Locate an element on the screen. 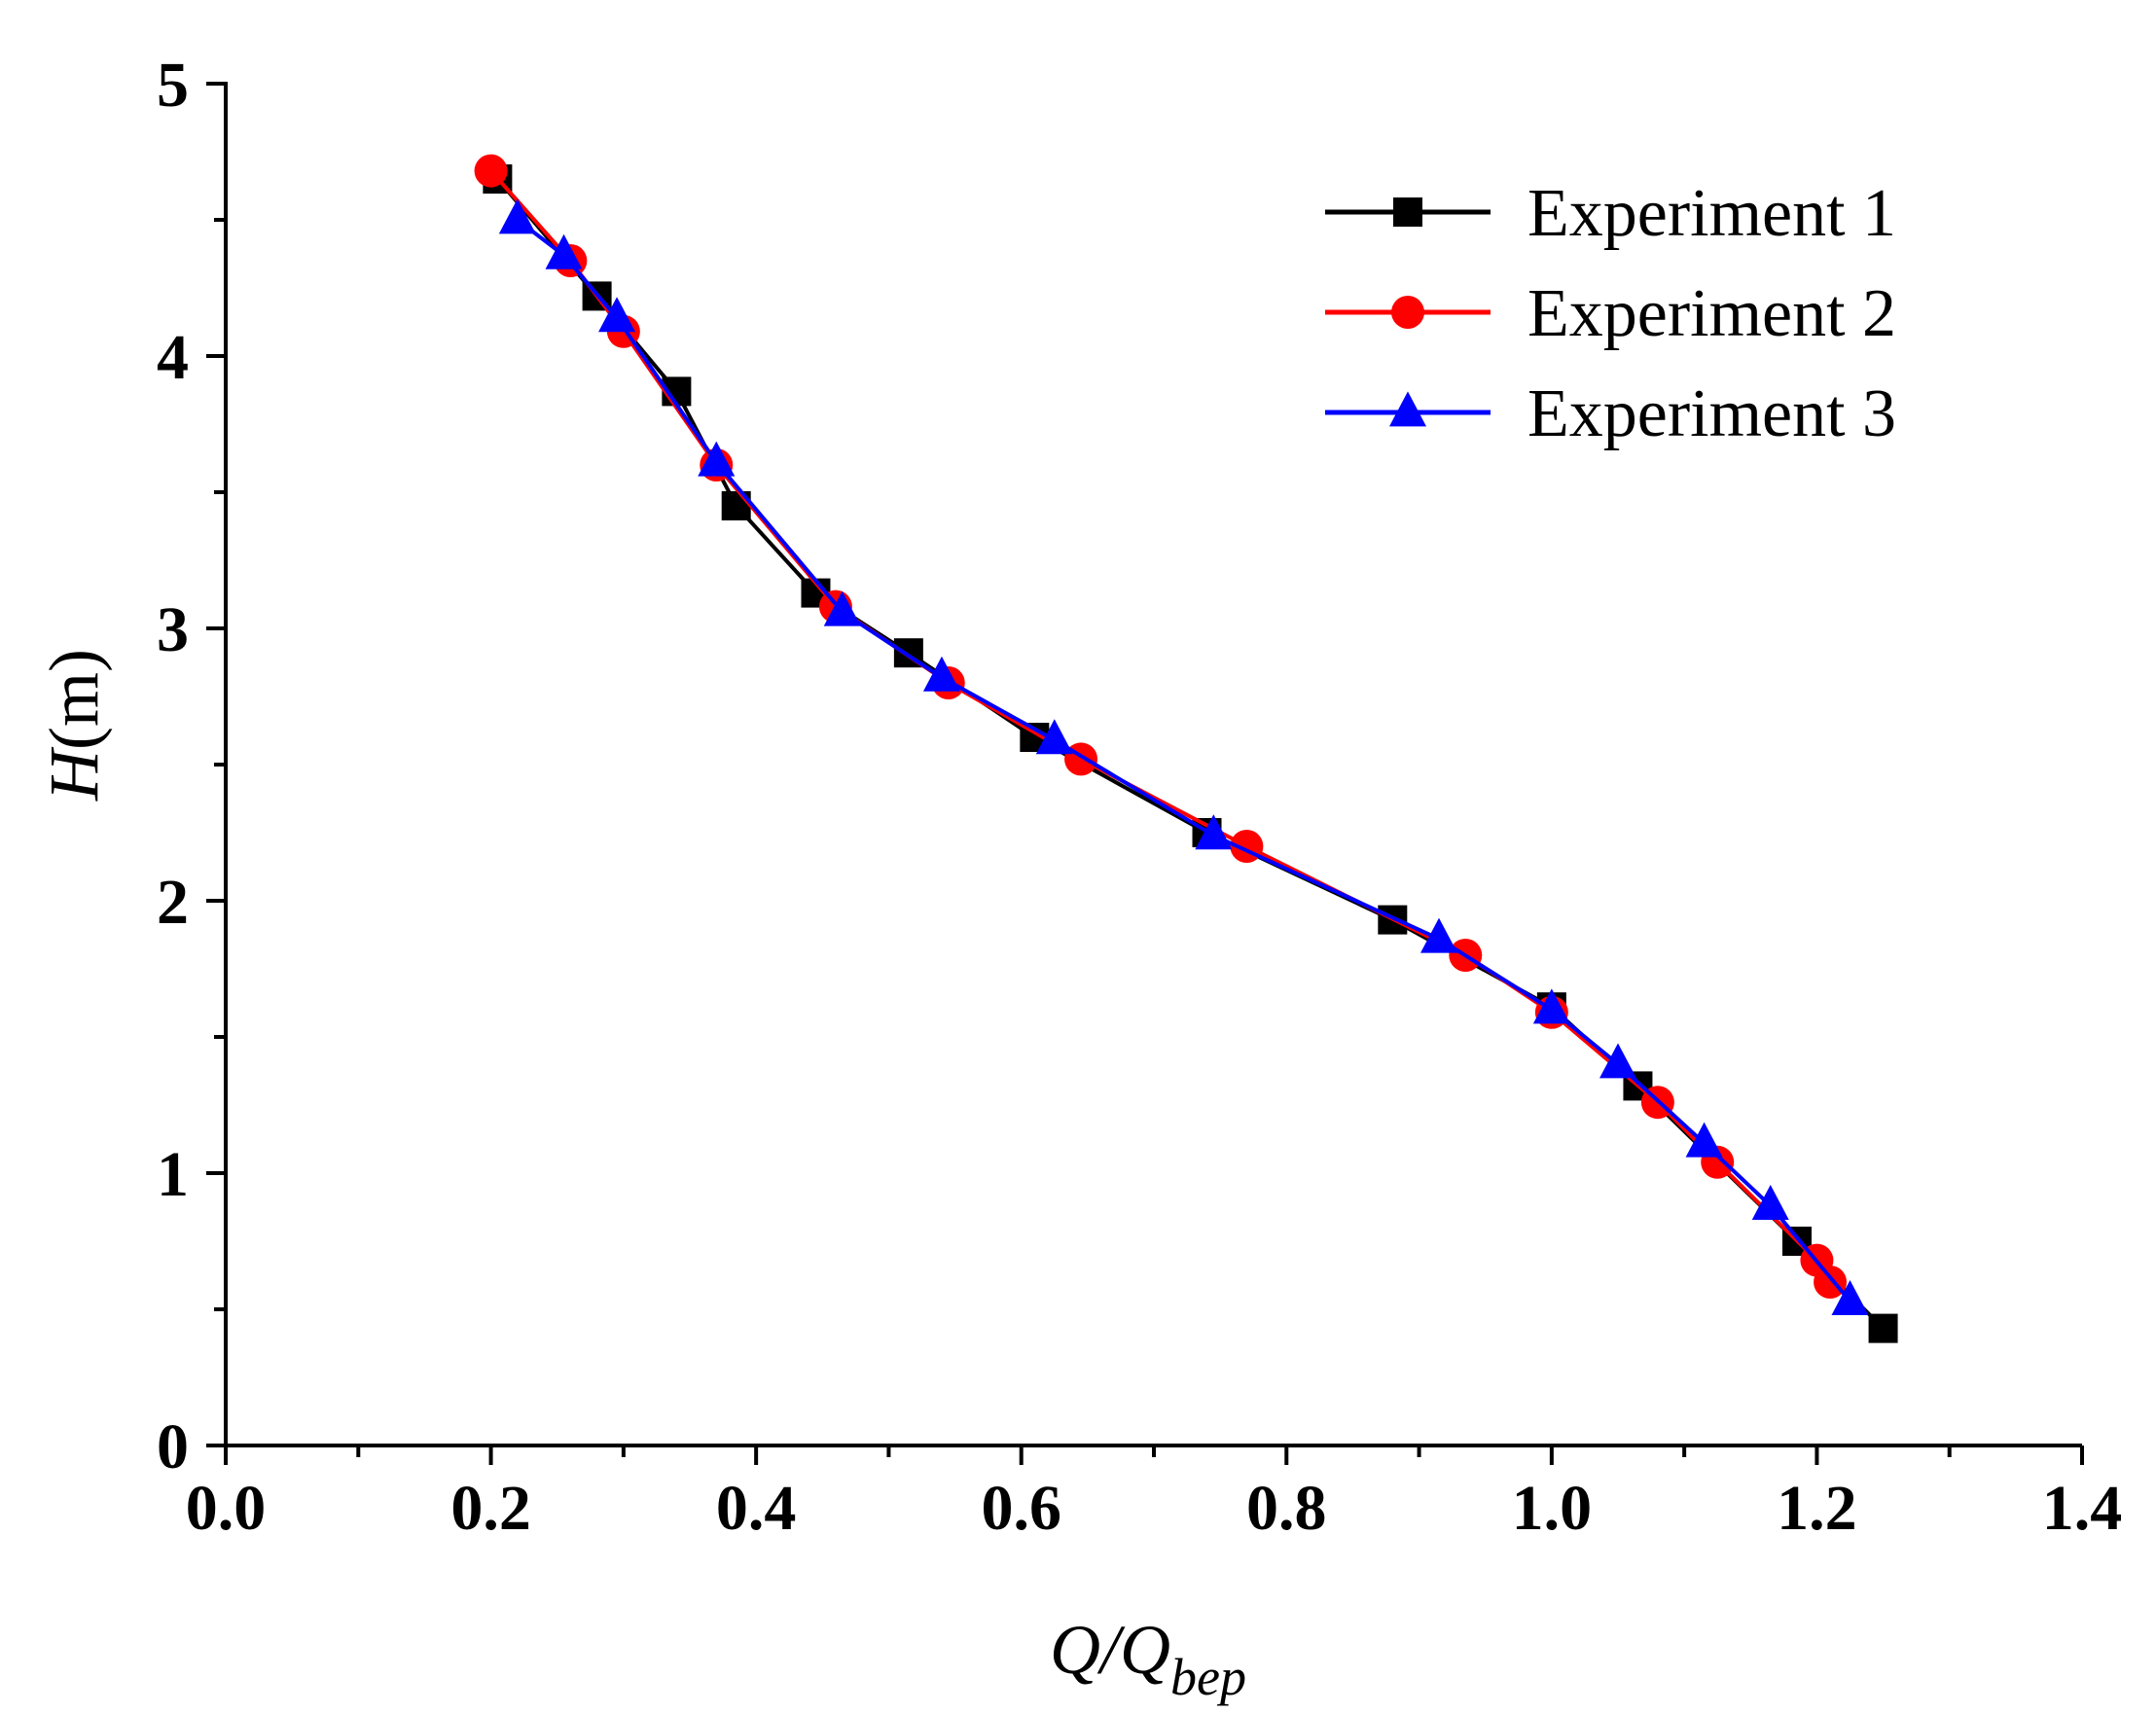  legend-item-3: Experiment 3 is located at coordinates (1610, 413).